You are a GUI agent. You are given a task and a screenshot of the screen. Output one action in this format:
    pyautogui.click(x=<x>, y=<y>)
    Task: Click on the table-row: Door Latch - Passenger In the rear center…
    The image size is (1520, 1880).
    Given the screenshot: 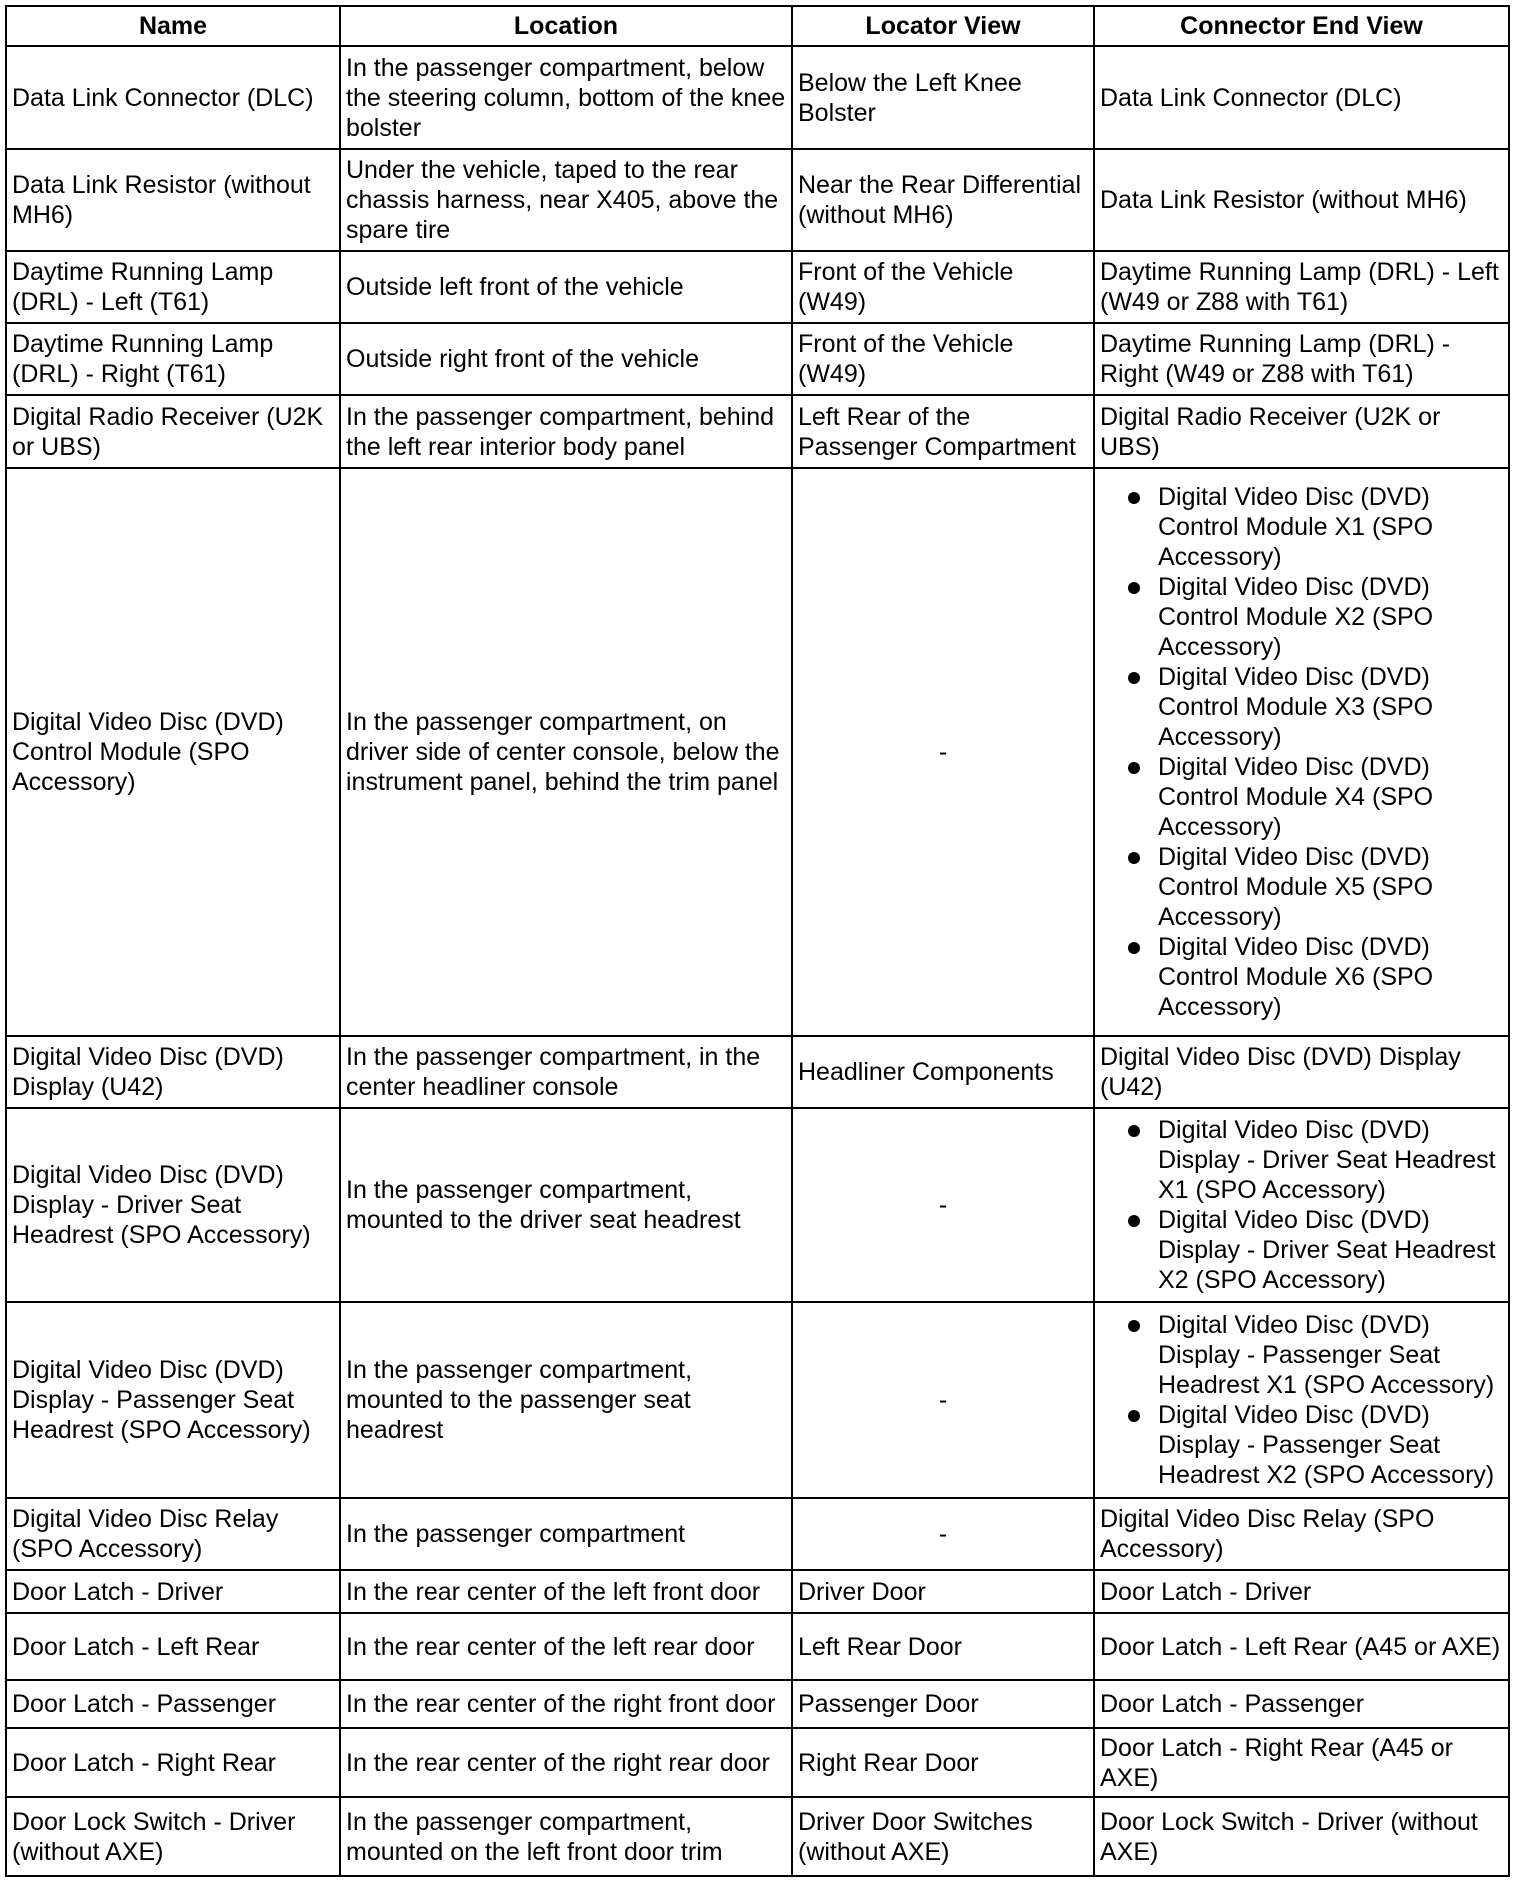 What is the action you would take?
    pyautogui.click(x=757, y=1704)
    